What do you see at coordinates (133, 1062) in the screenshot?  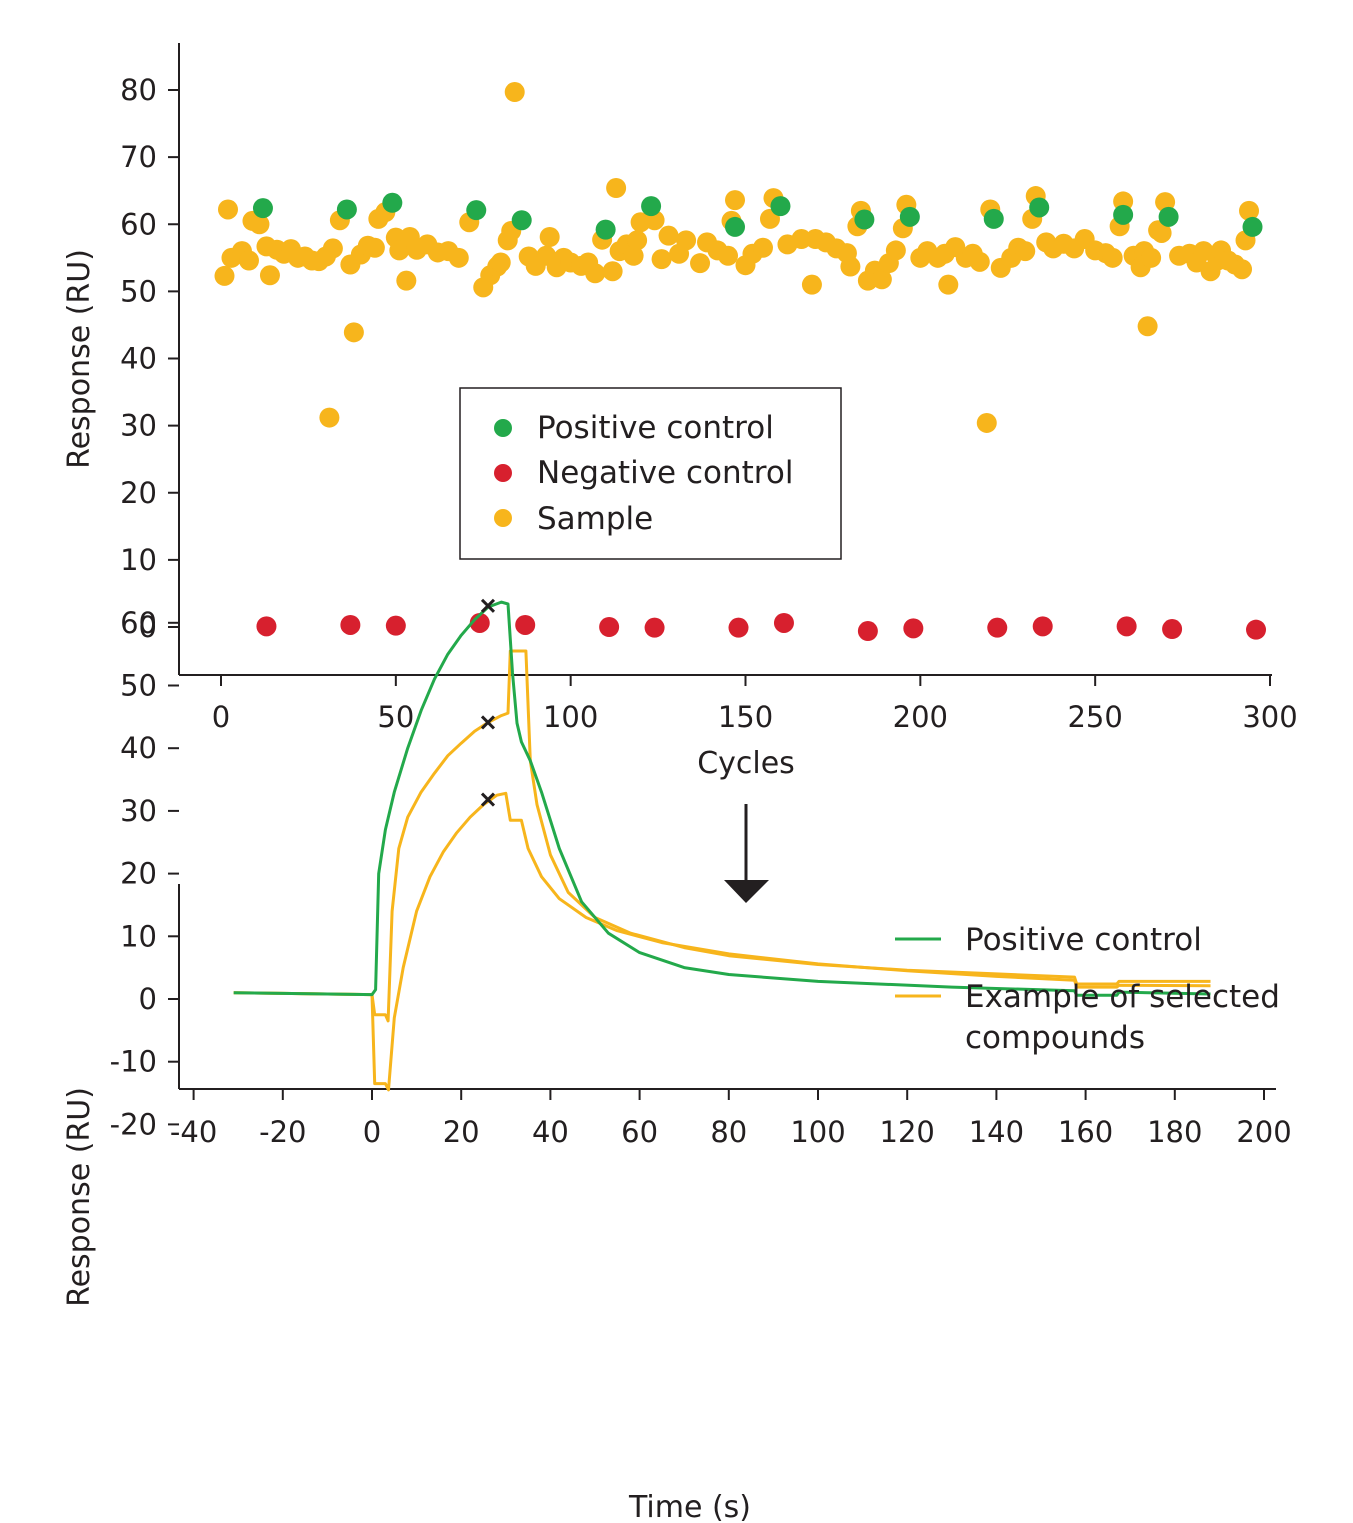 I see `y-tick-label: -10` at bounding box center [133, 1062].